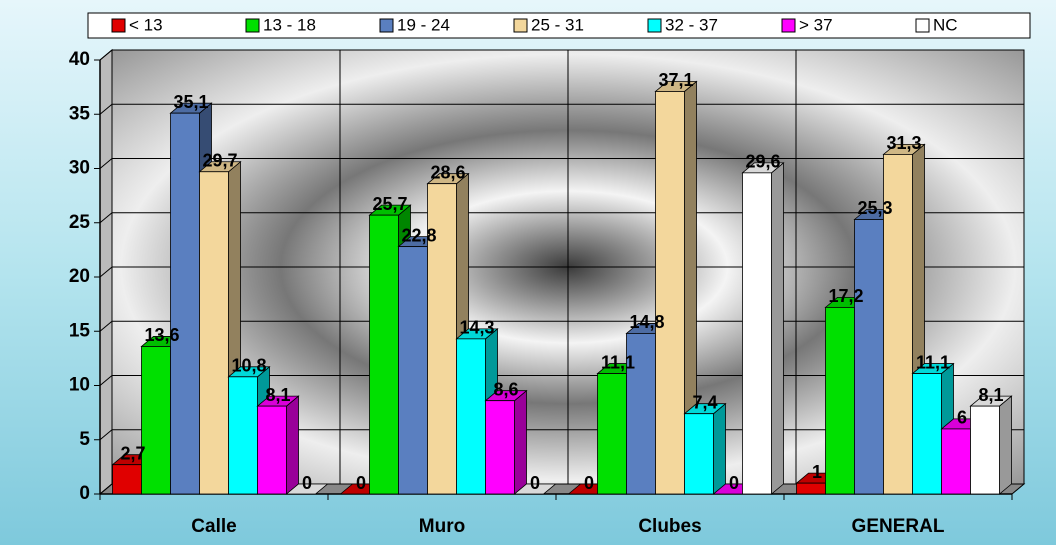  I want to click on value-label: 29,7, so click(219, 161).